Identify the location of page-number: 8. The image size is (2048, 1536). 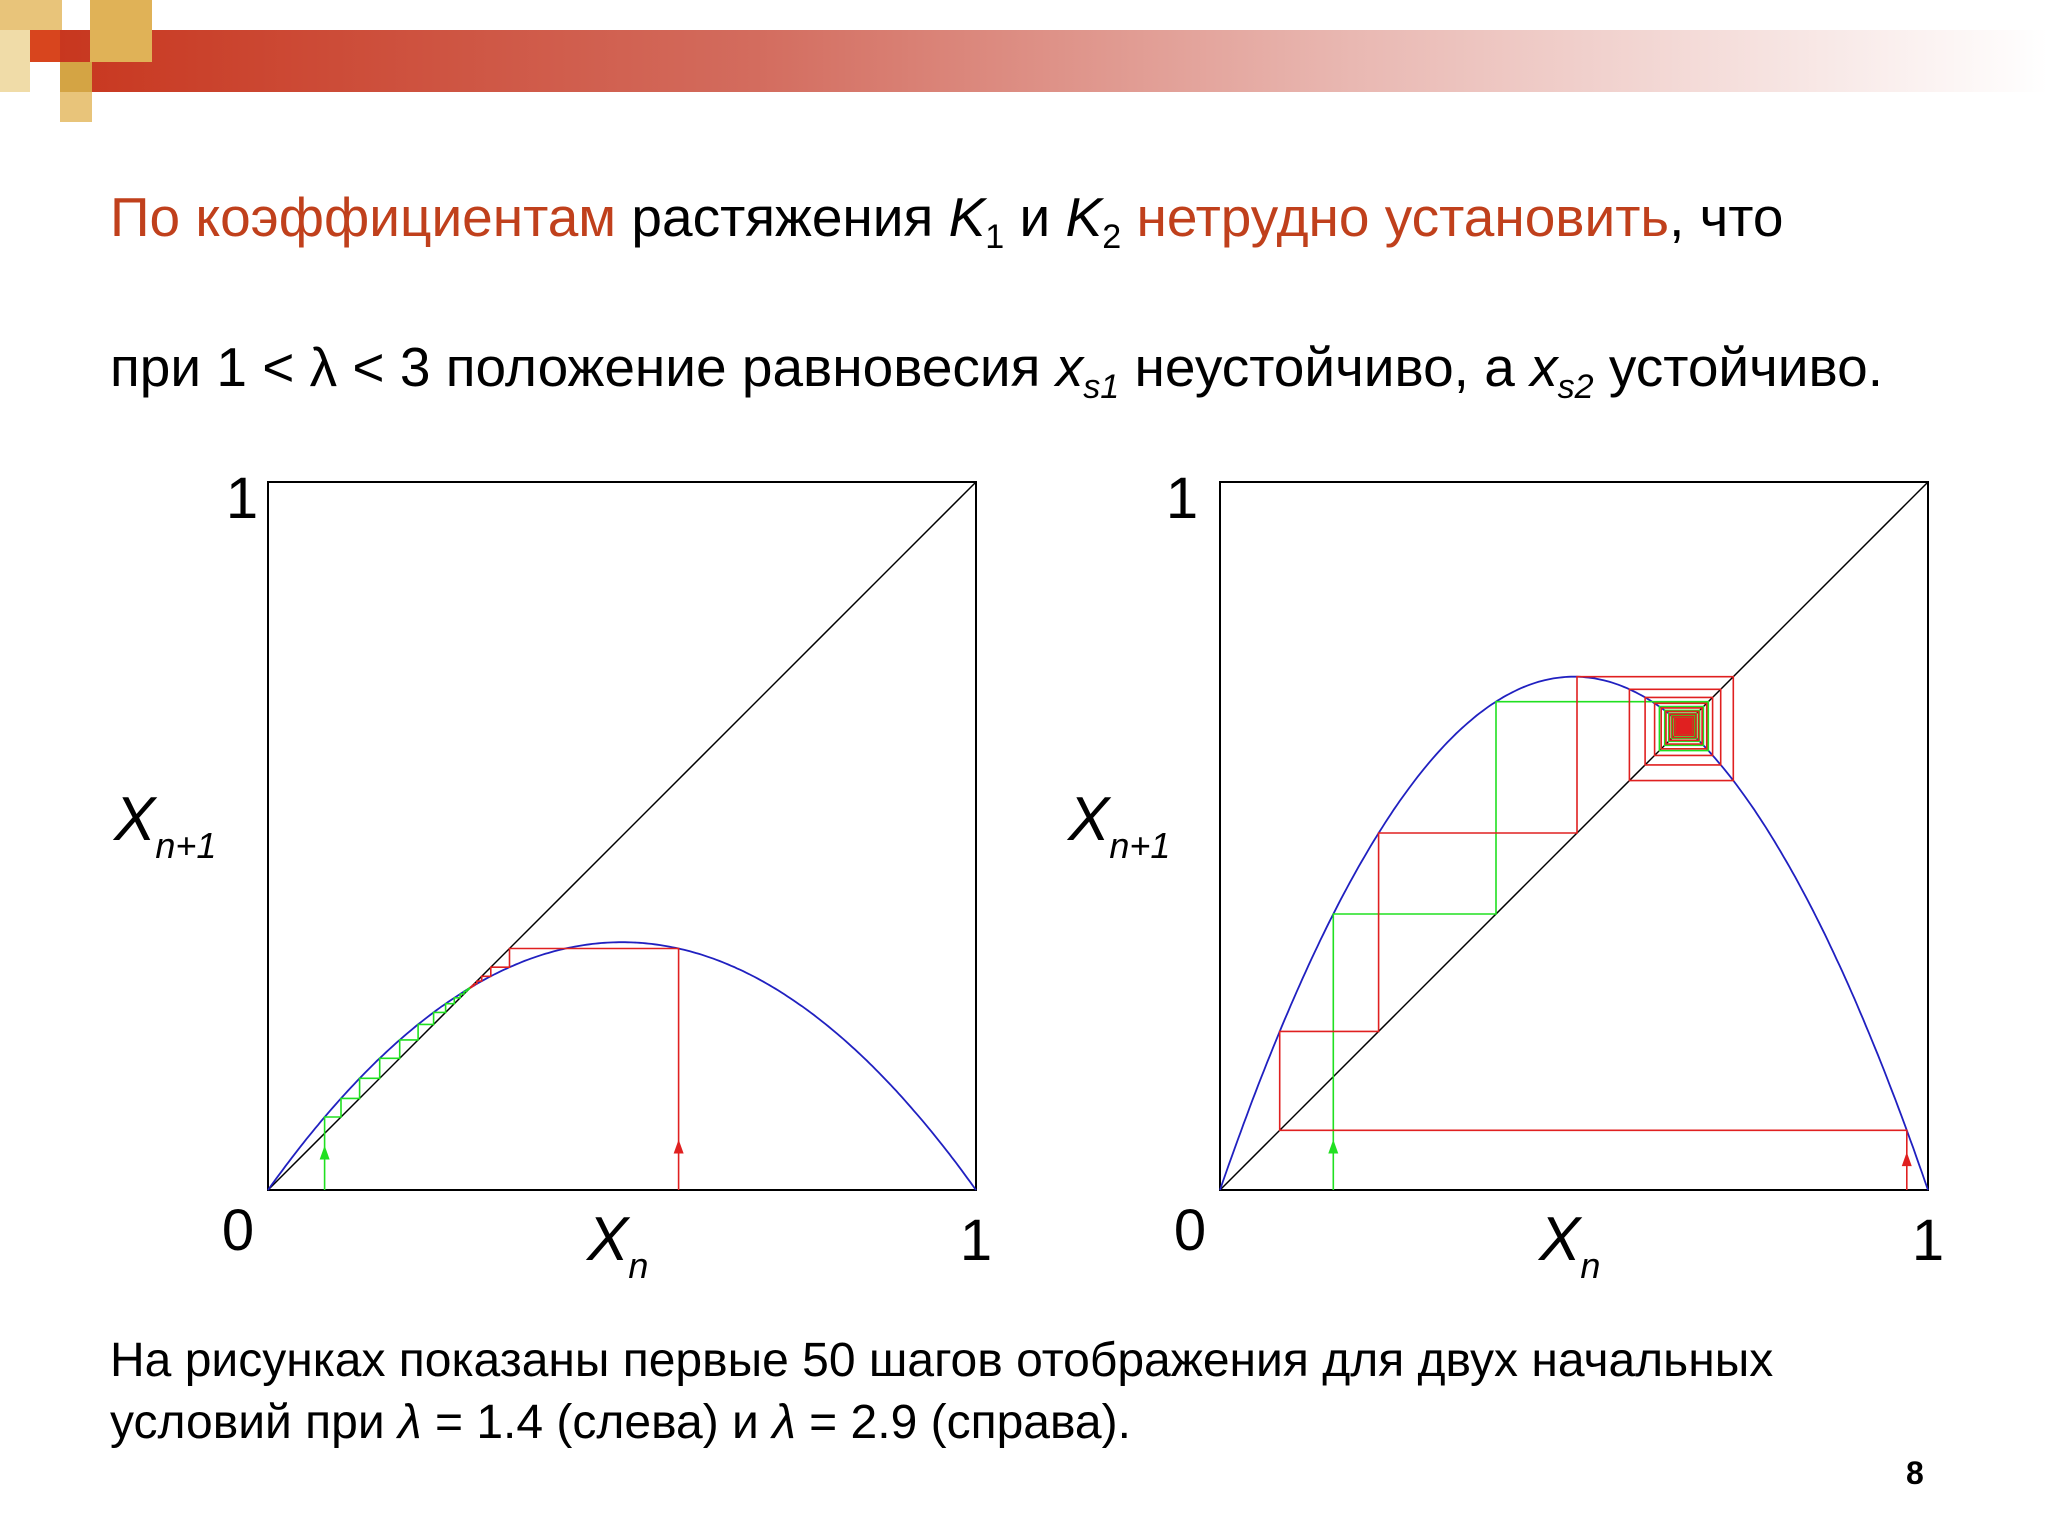
(1915, 1473).